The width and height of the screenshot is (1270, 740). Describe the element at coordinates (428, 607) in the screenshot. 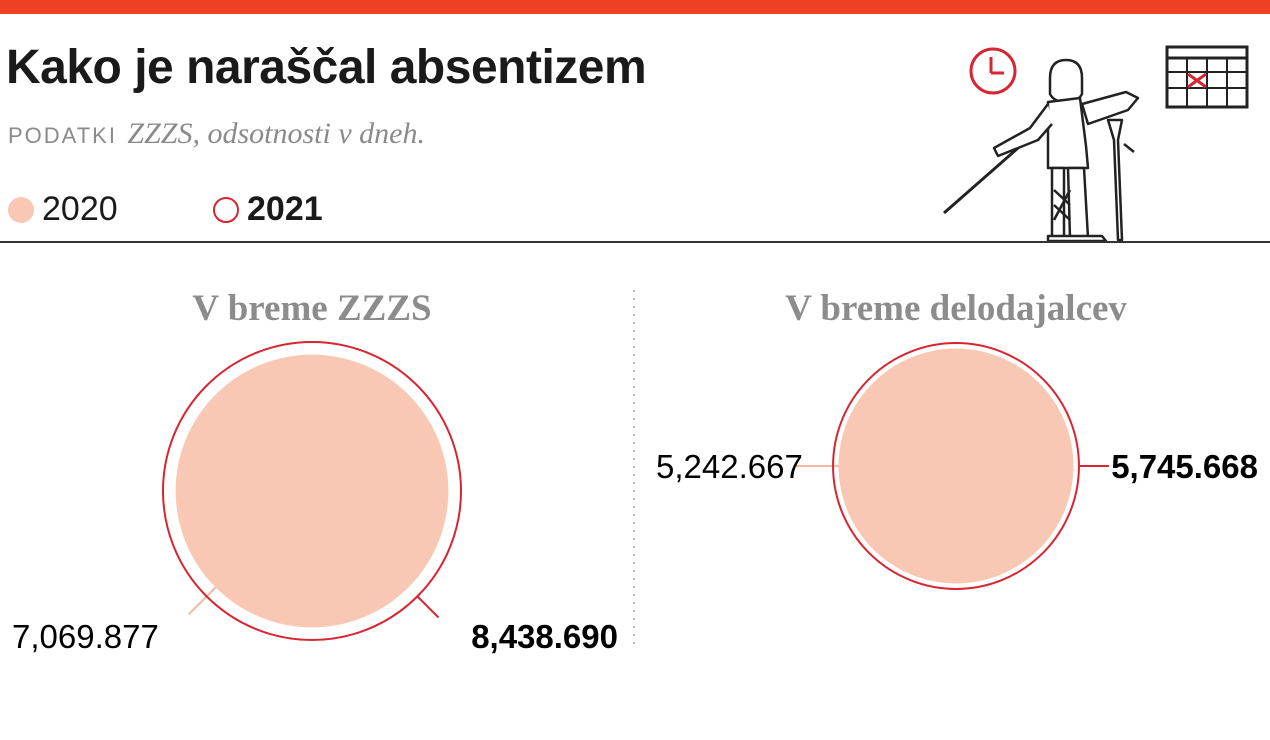

I see `leader-line-2021` at that location.